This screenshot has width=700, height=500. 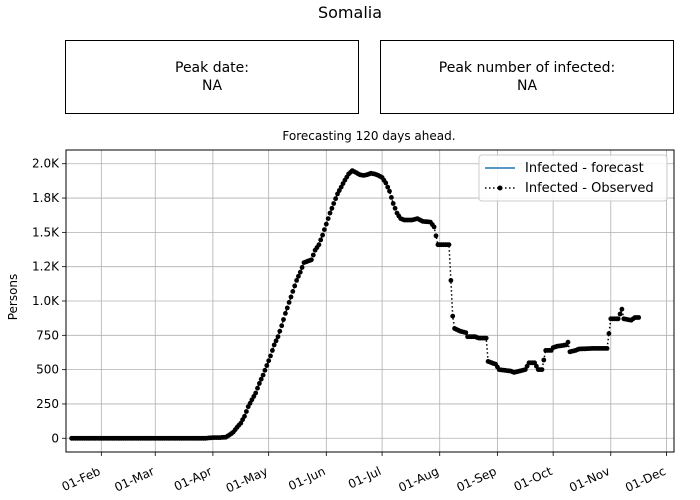 I want to click on y-tick-label: 1.2K, so click(x=46, y=267).